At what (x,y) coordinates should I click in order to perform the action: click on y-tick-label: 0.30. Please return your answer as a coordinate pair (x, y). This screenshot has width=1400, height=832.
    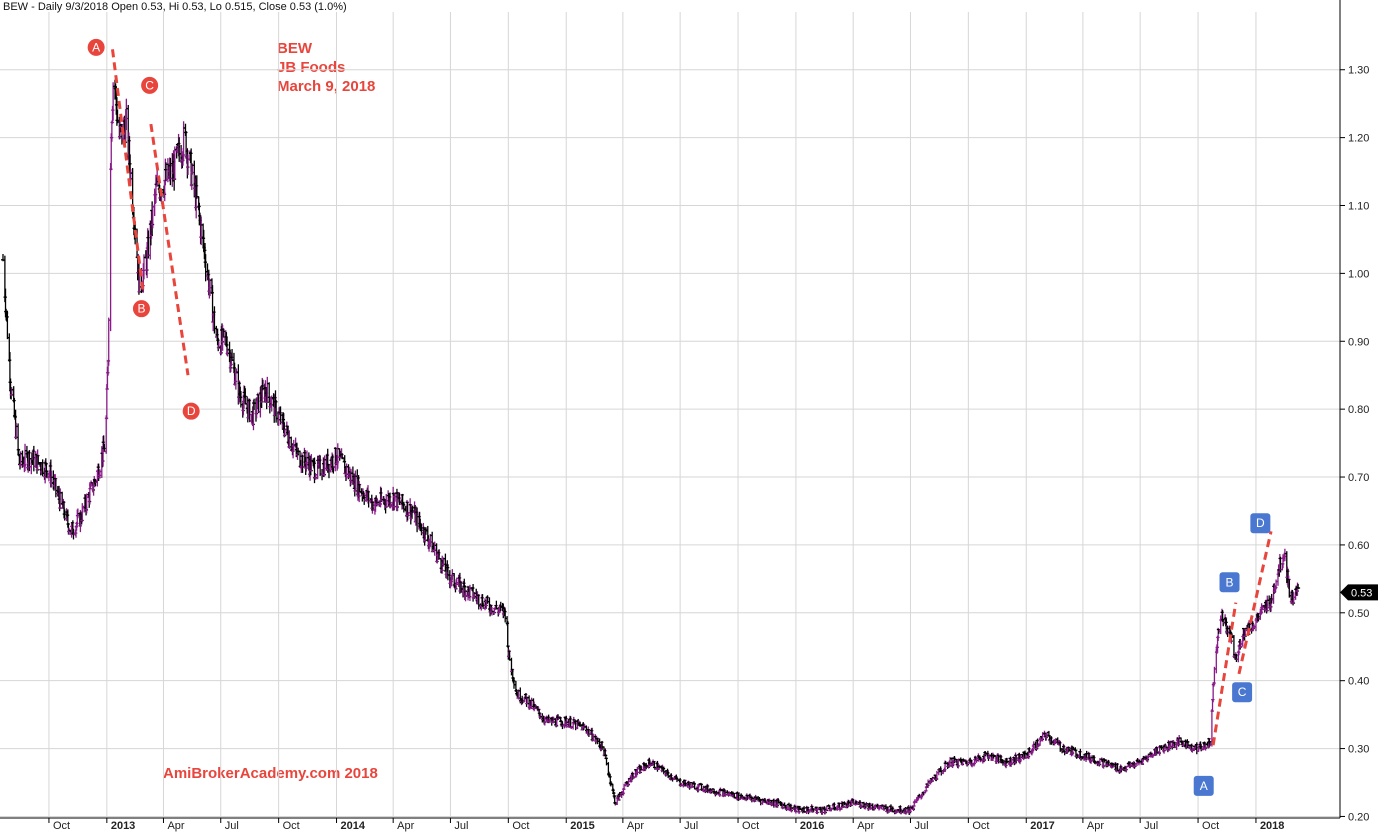
    Looking at the image, I should click on (1358, 750).